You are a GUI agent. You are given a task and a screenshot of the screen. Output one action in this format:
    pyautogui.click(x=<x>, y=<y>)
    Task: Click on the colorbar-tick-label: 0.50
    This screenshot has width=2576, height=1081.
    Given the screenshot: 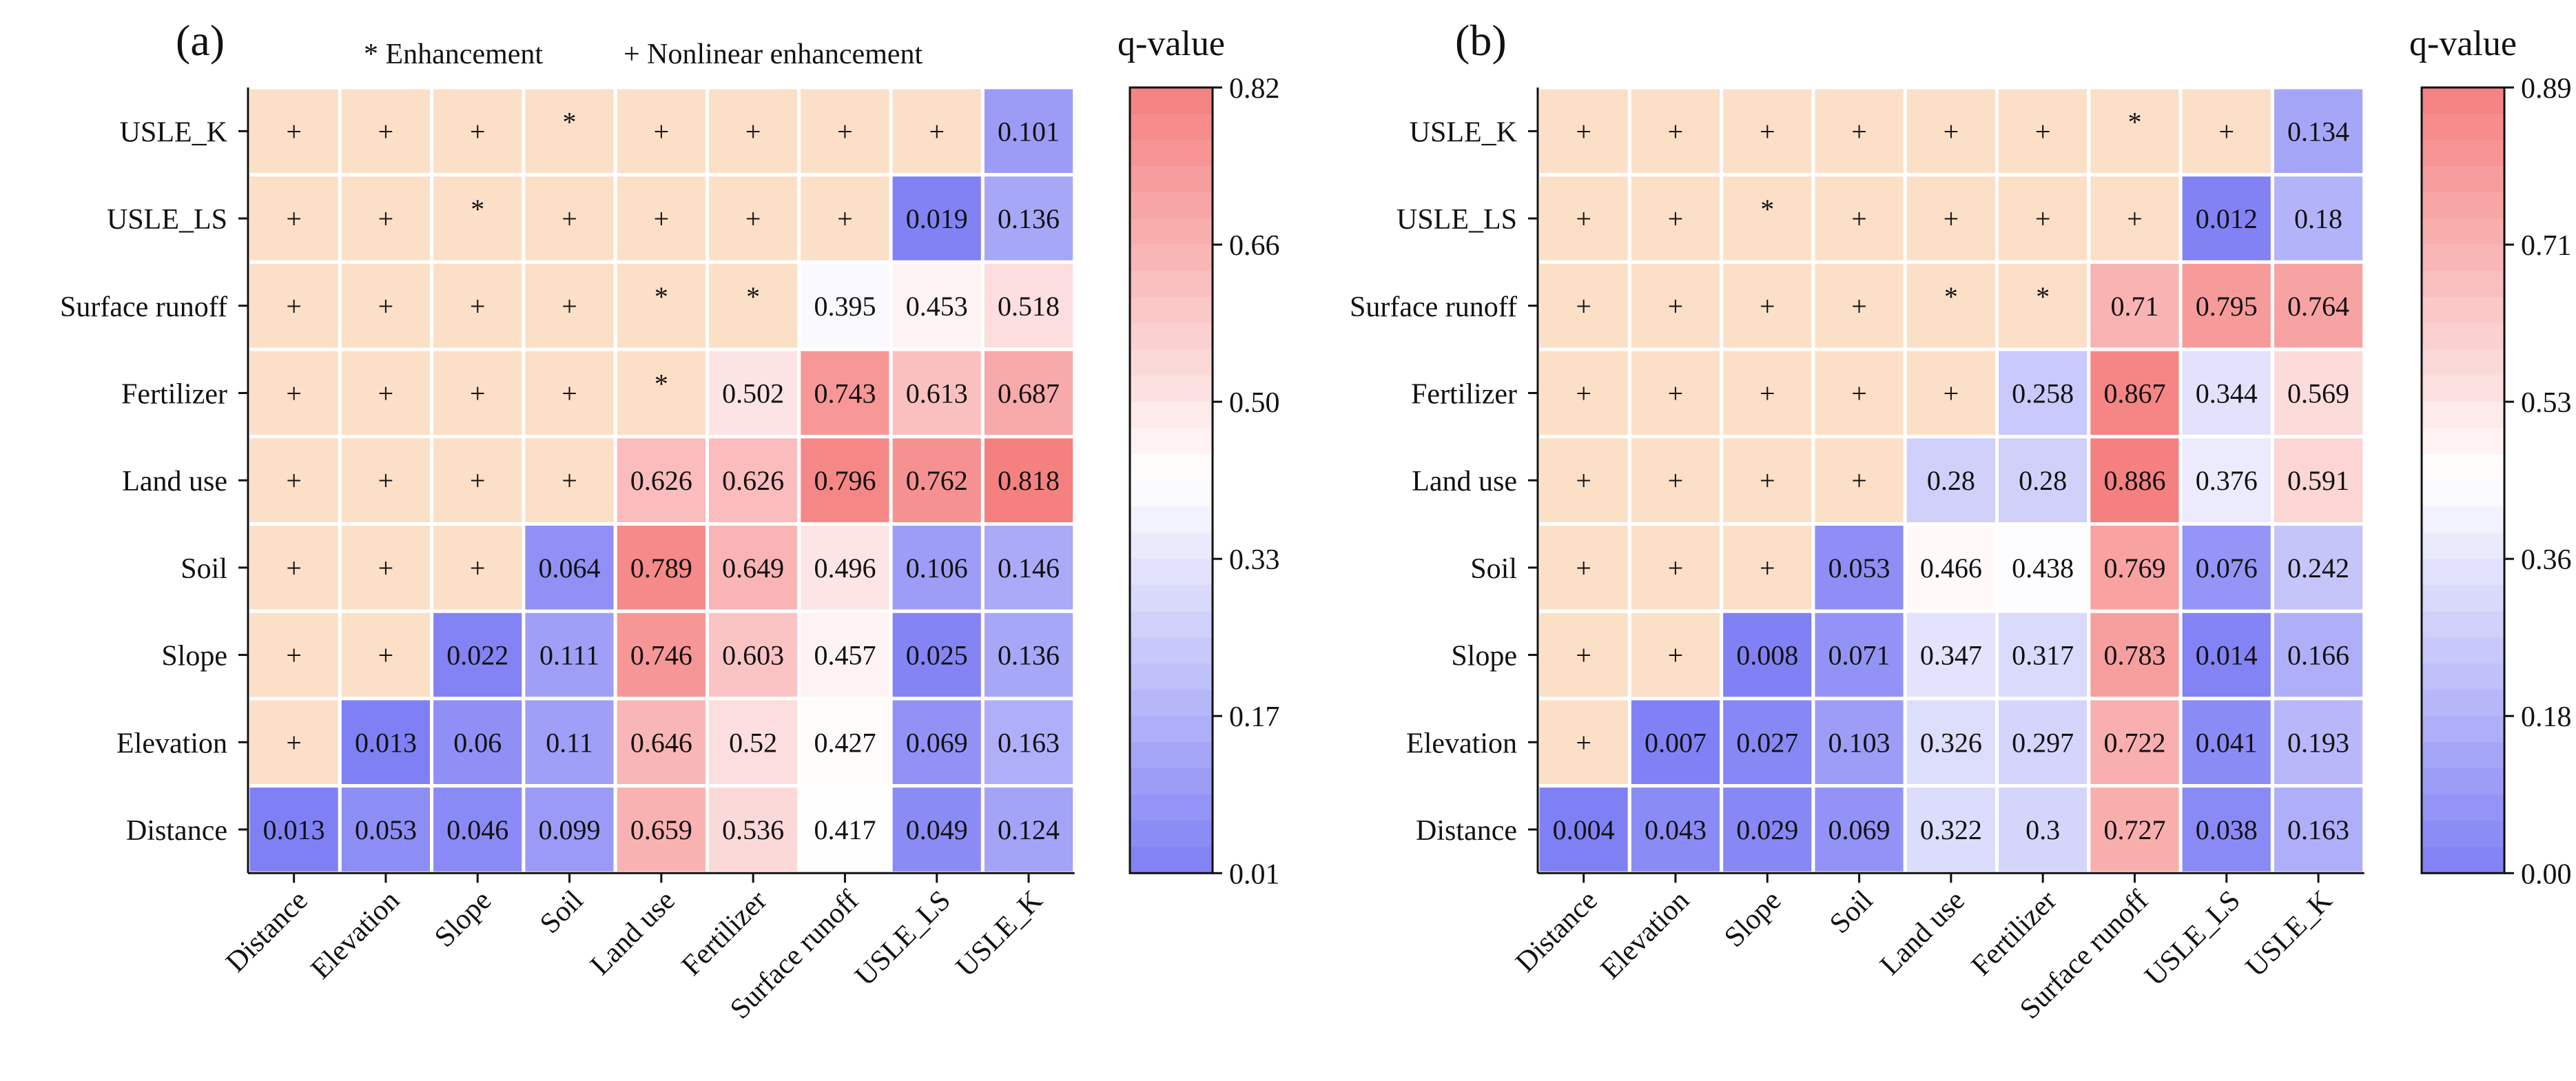 What is the action you would take?
    pyautogui.click(x=1254, y=403)
    